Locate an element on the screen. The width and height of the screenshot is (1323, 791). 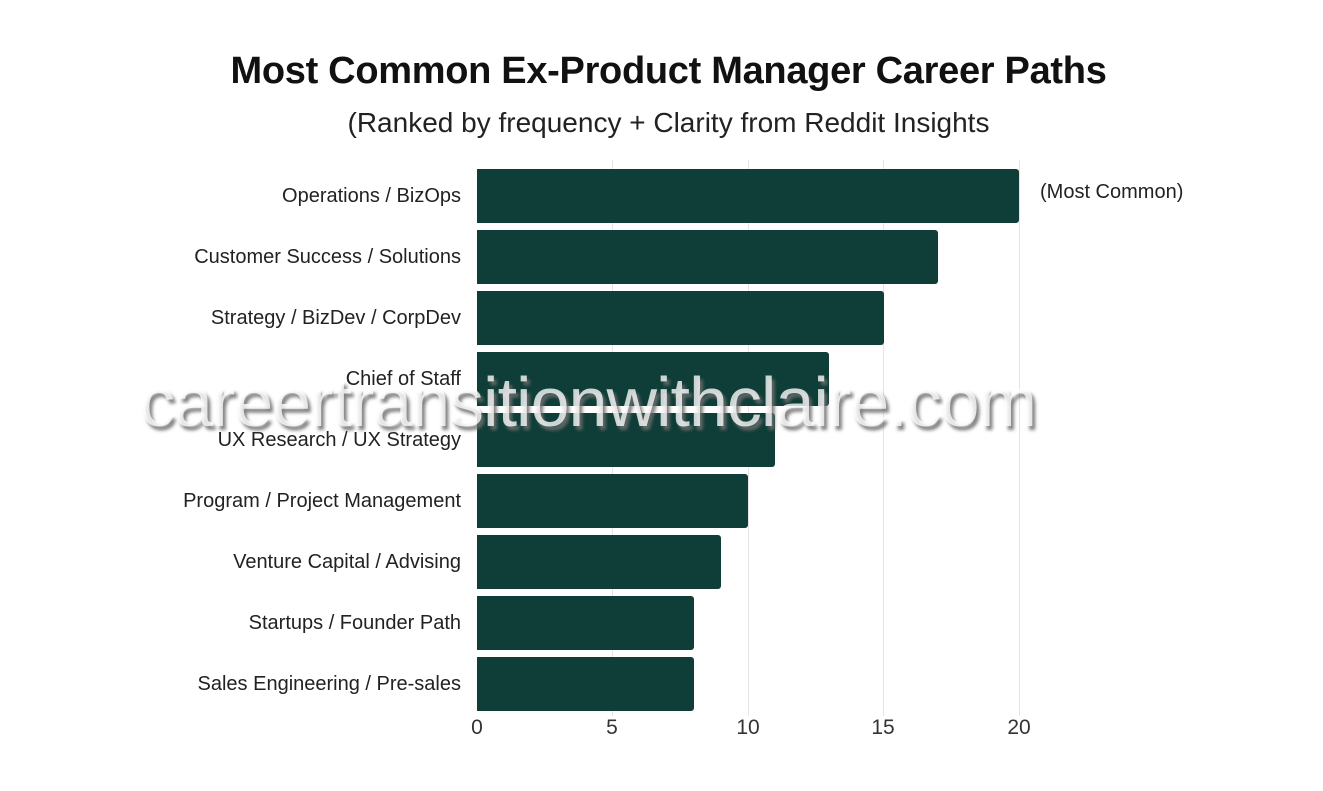
y-category-label: UX Research / UX Strategy is located at coordinates (339, 440).